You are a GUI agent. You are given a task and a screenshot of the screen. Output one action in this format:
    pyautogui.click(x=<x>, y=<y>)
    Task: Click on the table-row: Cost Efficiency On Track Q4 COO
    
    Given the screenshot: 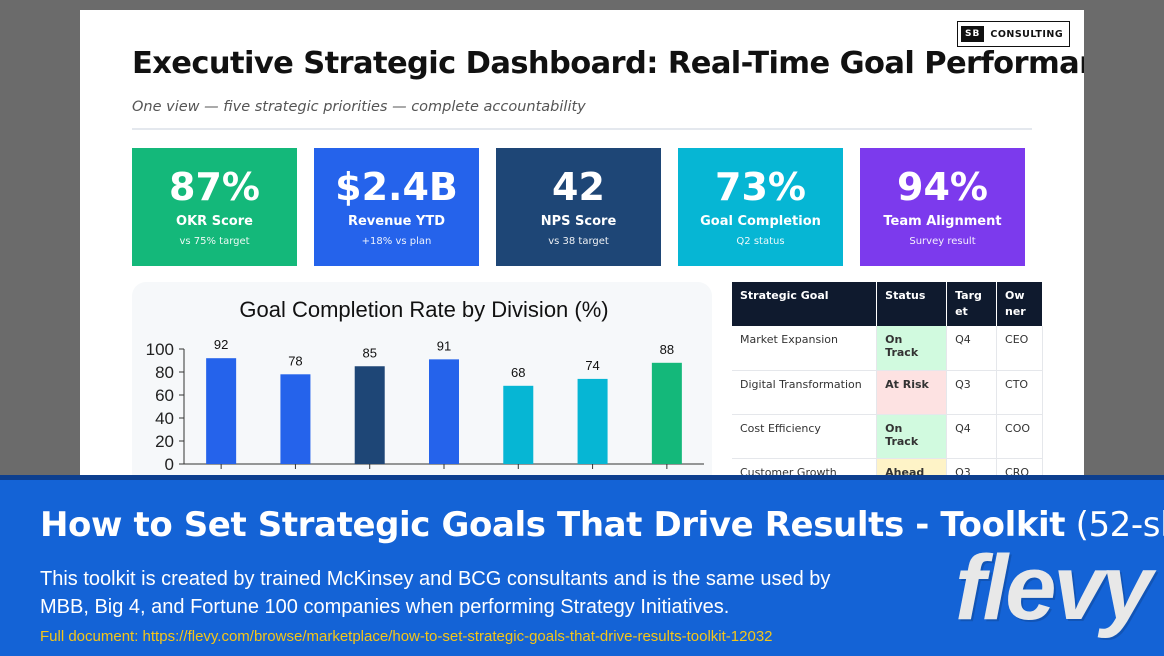 What is the action you would take?
    pyautogui.click(x=887, y=436)
    